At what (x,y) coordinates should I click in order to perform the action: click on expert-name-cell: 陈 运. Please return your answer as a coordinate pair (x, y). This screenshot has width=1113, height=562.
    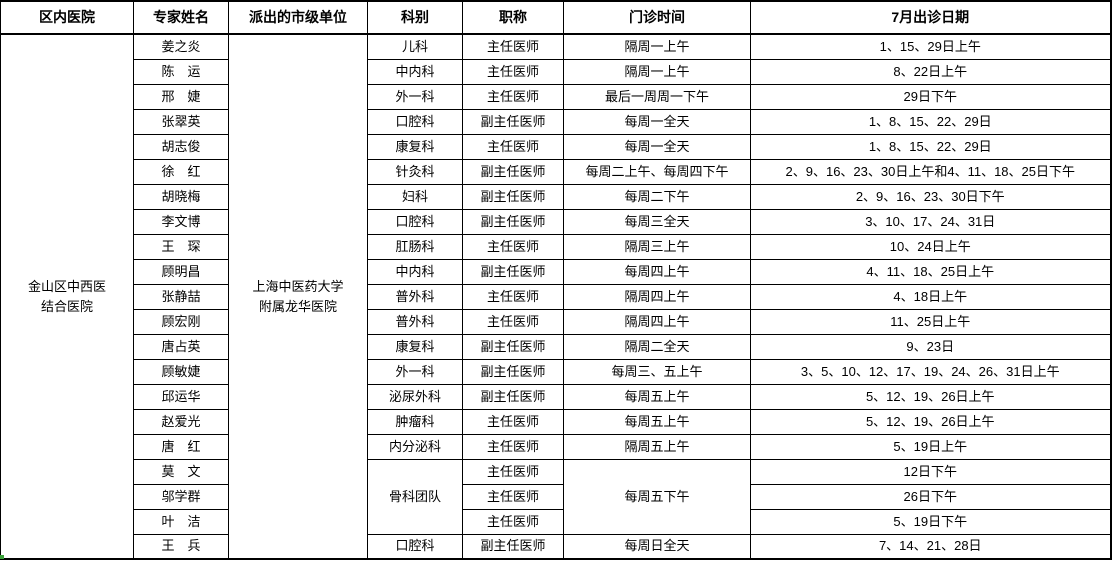
    Looking at the image, I should click on (181, 71).